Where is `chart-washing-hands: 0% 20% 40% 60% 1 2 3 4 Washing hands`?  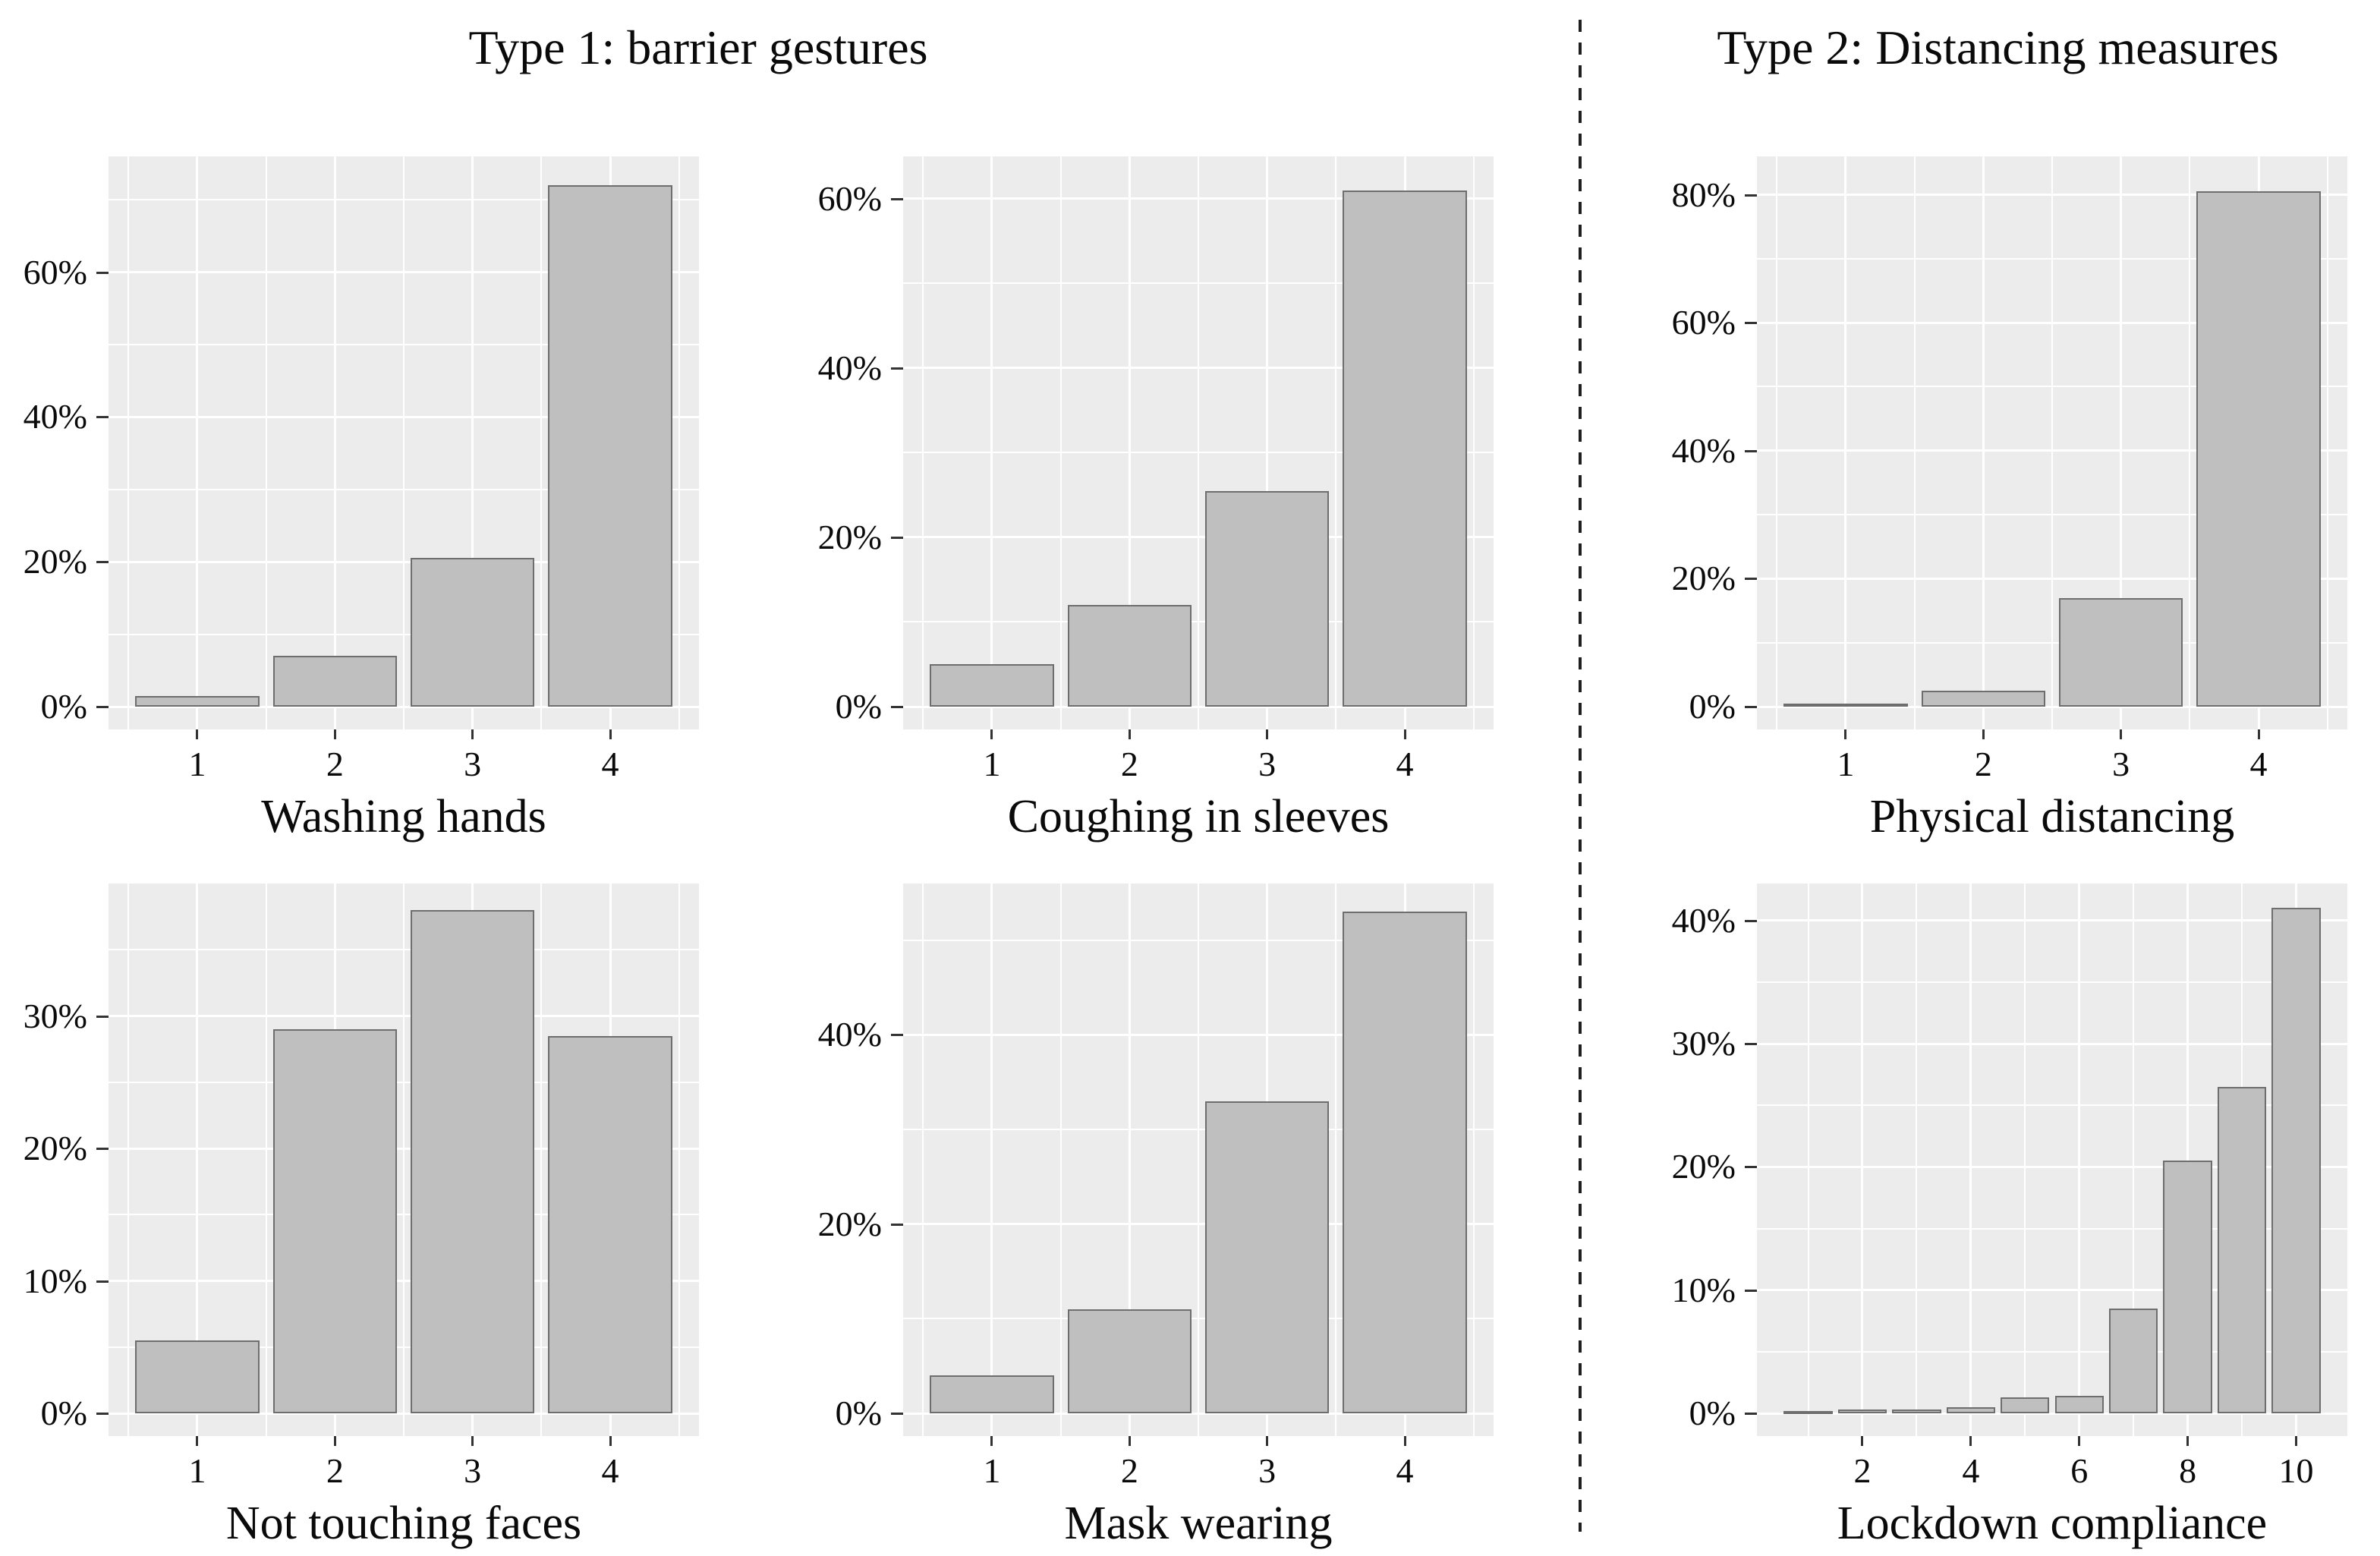
chart-washing-hands: 0% 20% 40% 60% 1 2 3 4 Washing hands is located at coordinates (349, 504).